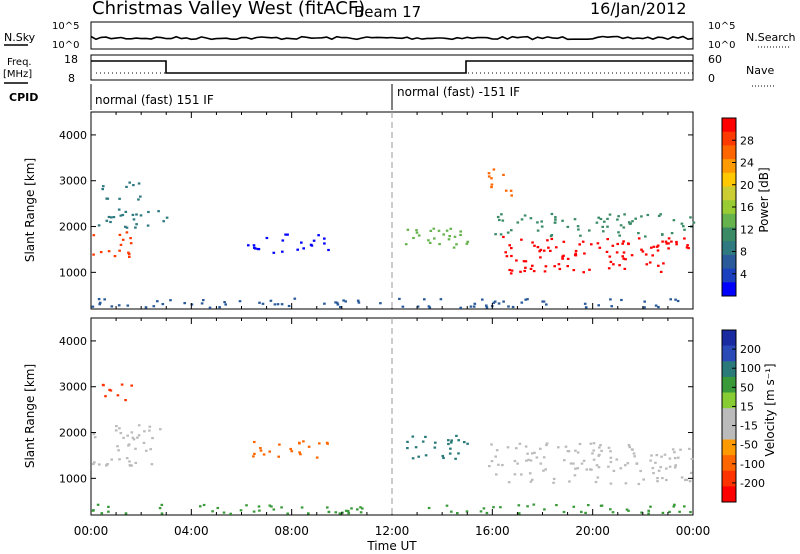 This screenshot has width=800, height=554. What do you see at coordinates (747, 406) in the screenshot?
I see `colorbar-tick-label: 15` at bounding box center [747, 406].